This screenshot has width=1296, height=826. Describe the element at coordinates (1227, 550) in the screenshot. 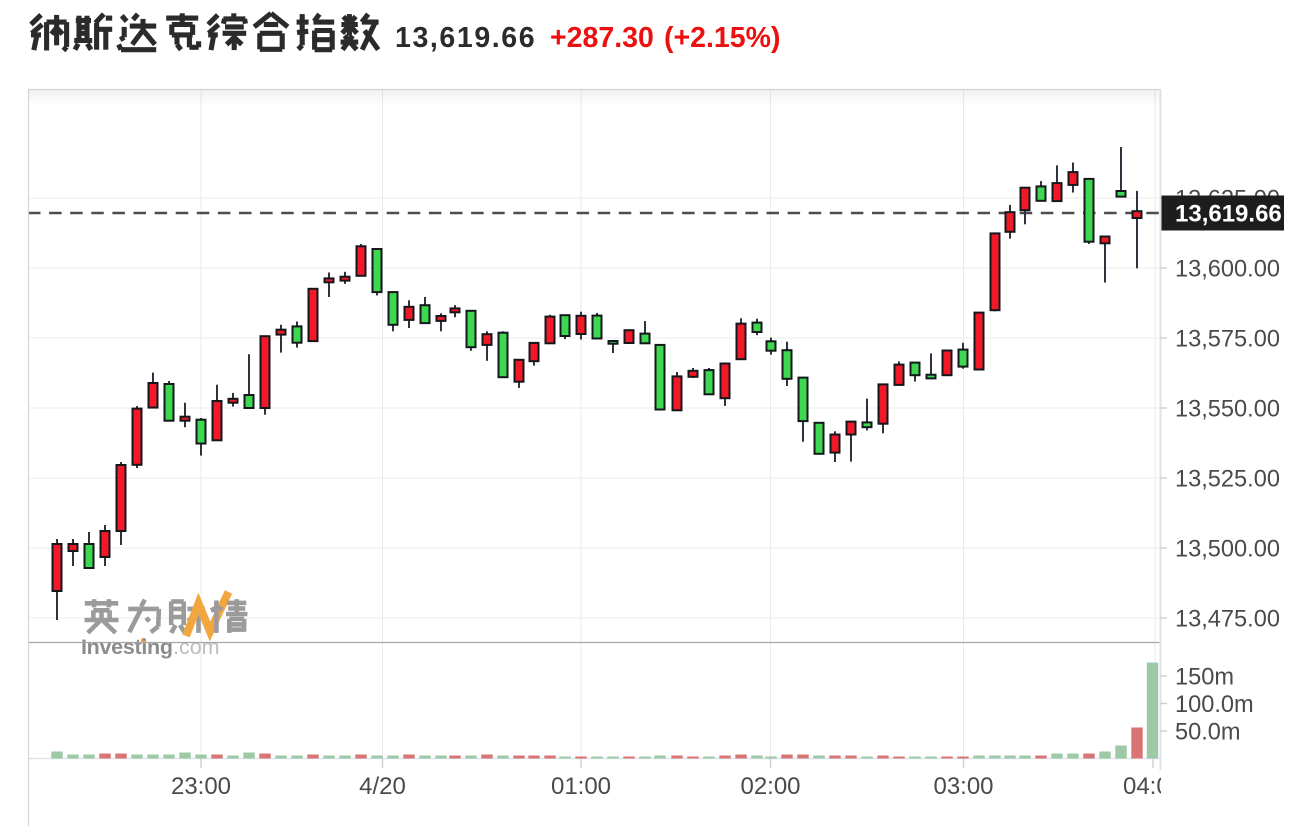

I see `svg-text: 13,500.00` at that location.